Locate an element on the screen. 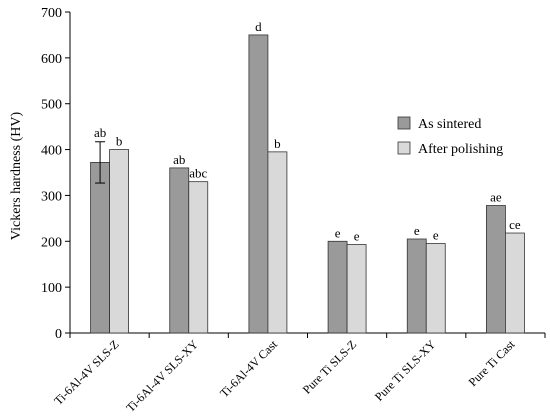 The height and width of the screenshot is (417, 550). x-tick-label: Pure Ti Cast is located at coordinates (492, 363).